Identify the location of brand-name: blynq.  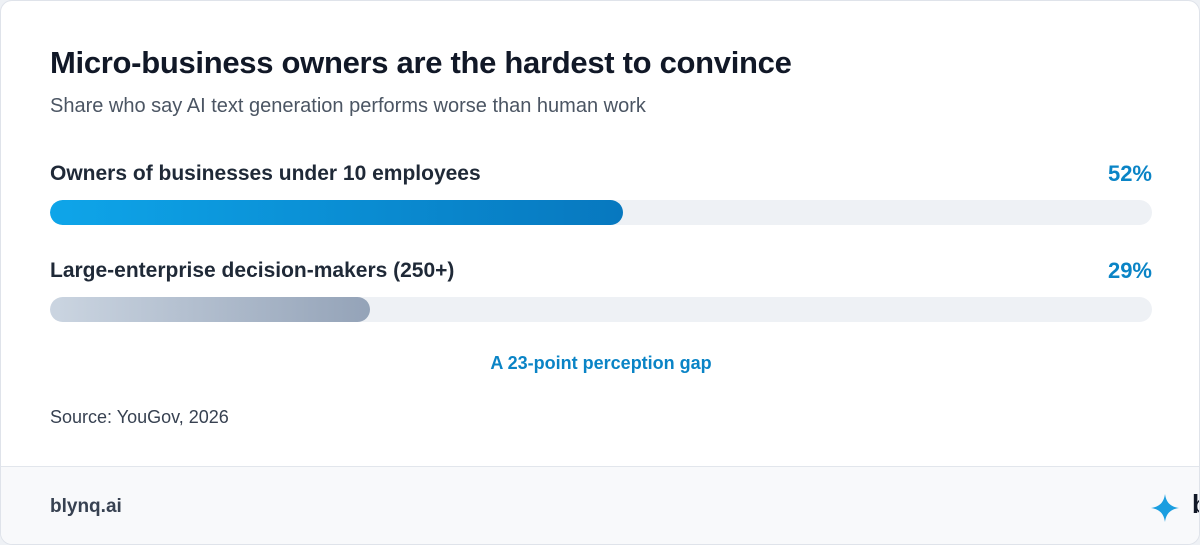
(1195, 504).